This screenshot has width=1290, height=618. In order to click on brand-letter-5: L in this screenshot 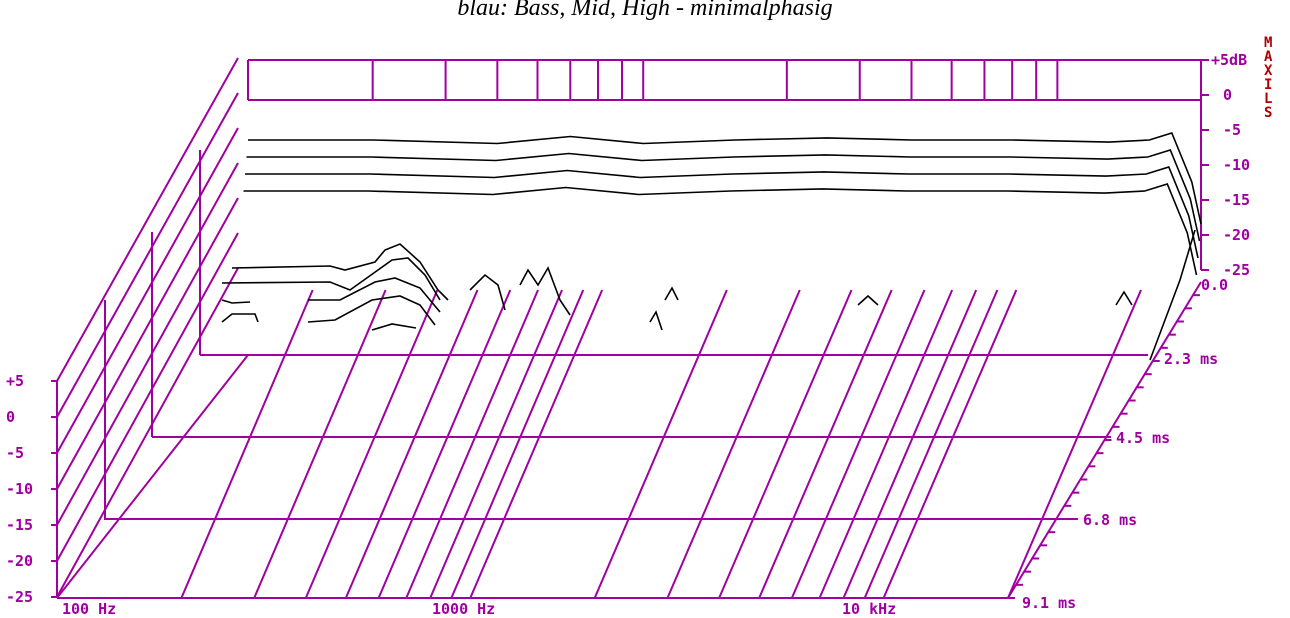, I will do `click(1268, 99)`.